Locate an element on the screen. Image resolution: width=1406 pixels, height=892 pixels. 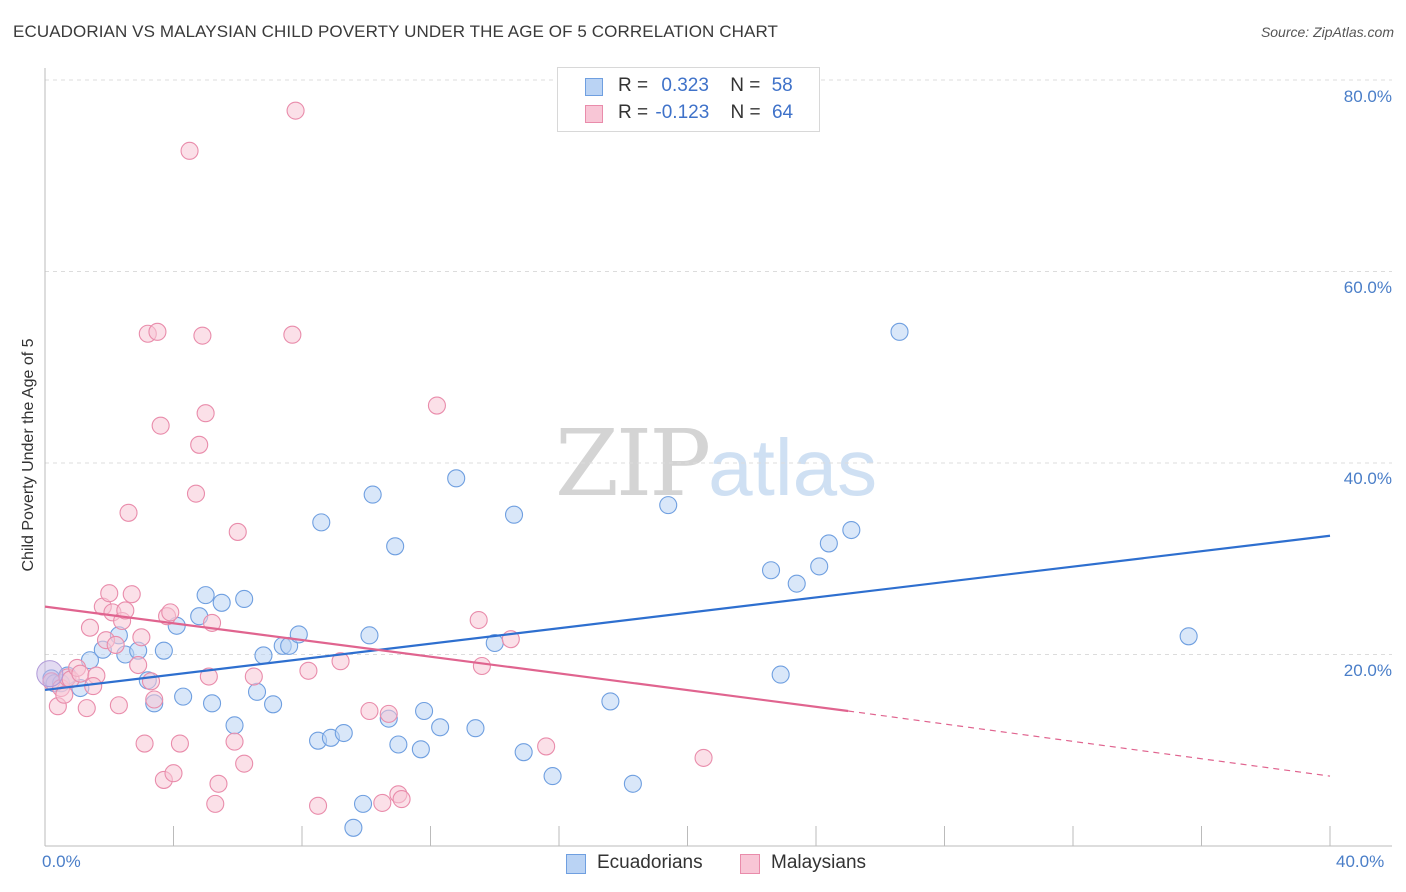
point-cluster is located at coordinates (50, 674).